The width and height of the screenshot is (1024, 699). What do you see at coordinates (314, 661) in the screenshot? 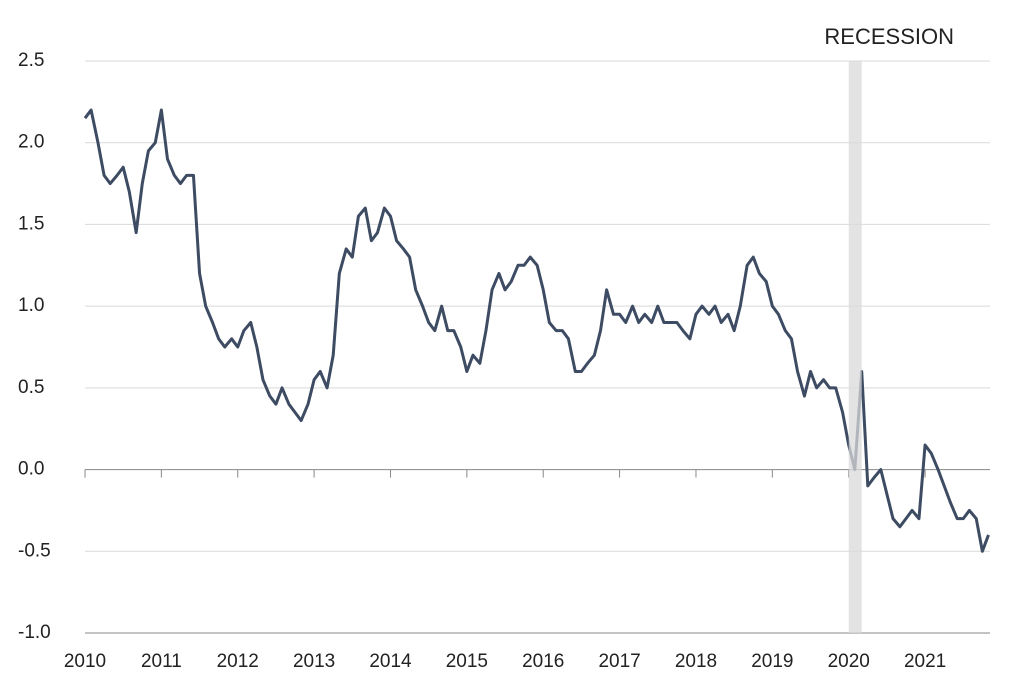
I see `x-tick-label: 2013` at bounding box center [314, 661].